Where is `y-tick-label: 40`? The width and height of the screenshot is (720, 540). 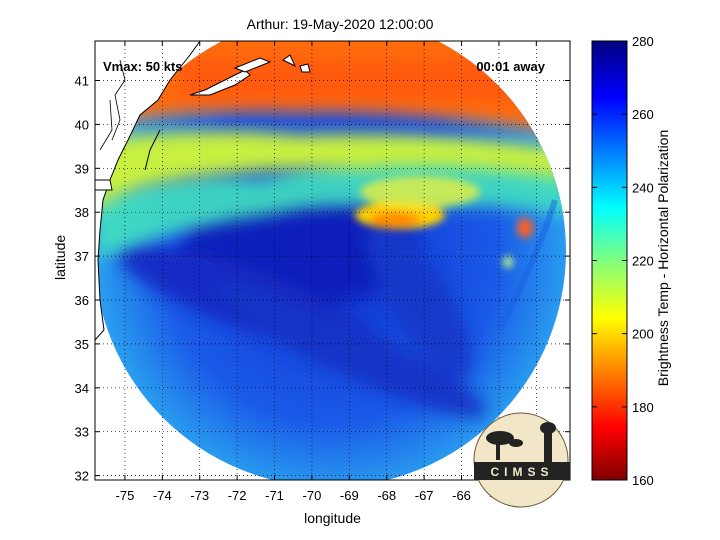 y-tick-label: 40 is located at coordinates (82, 124).